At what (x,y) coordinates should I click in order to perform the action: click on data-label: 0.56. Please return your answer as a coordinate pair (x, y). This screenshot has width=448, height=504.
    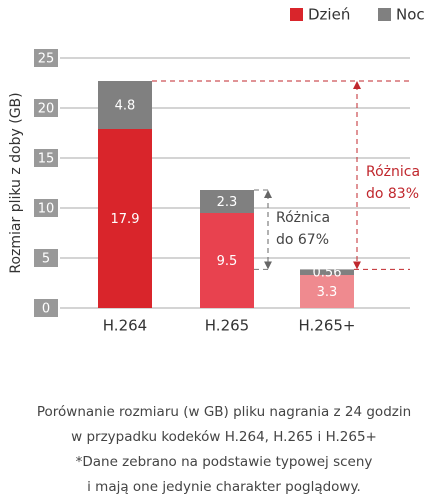
    Looking at the image, I should click on (327, 273).